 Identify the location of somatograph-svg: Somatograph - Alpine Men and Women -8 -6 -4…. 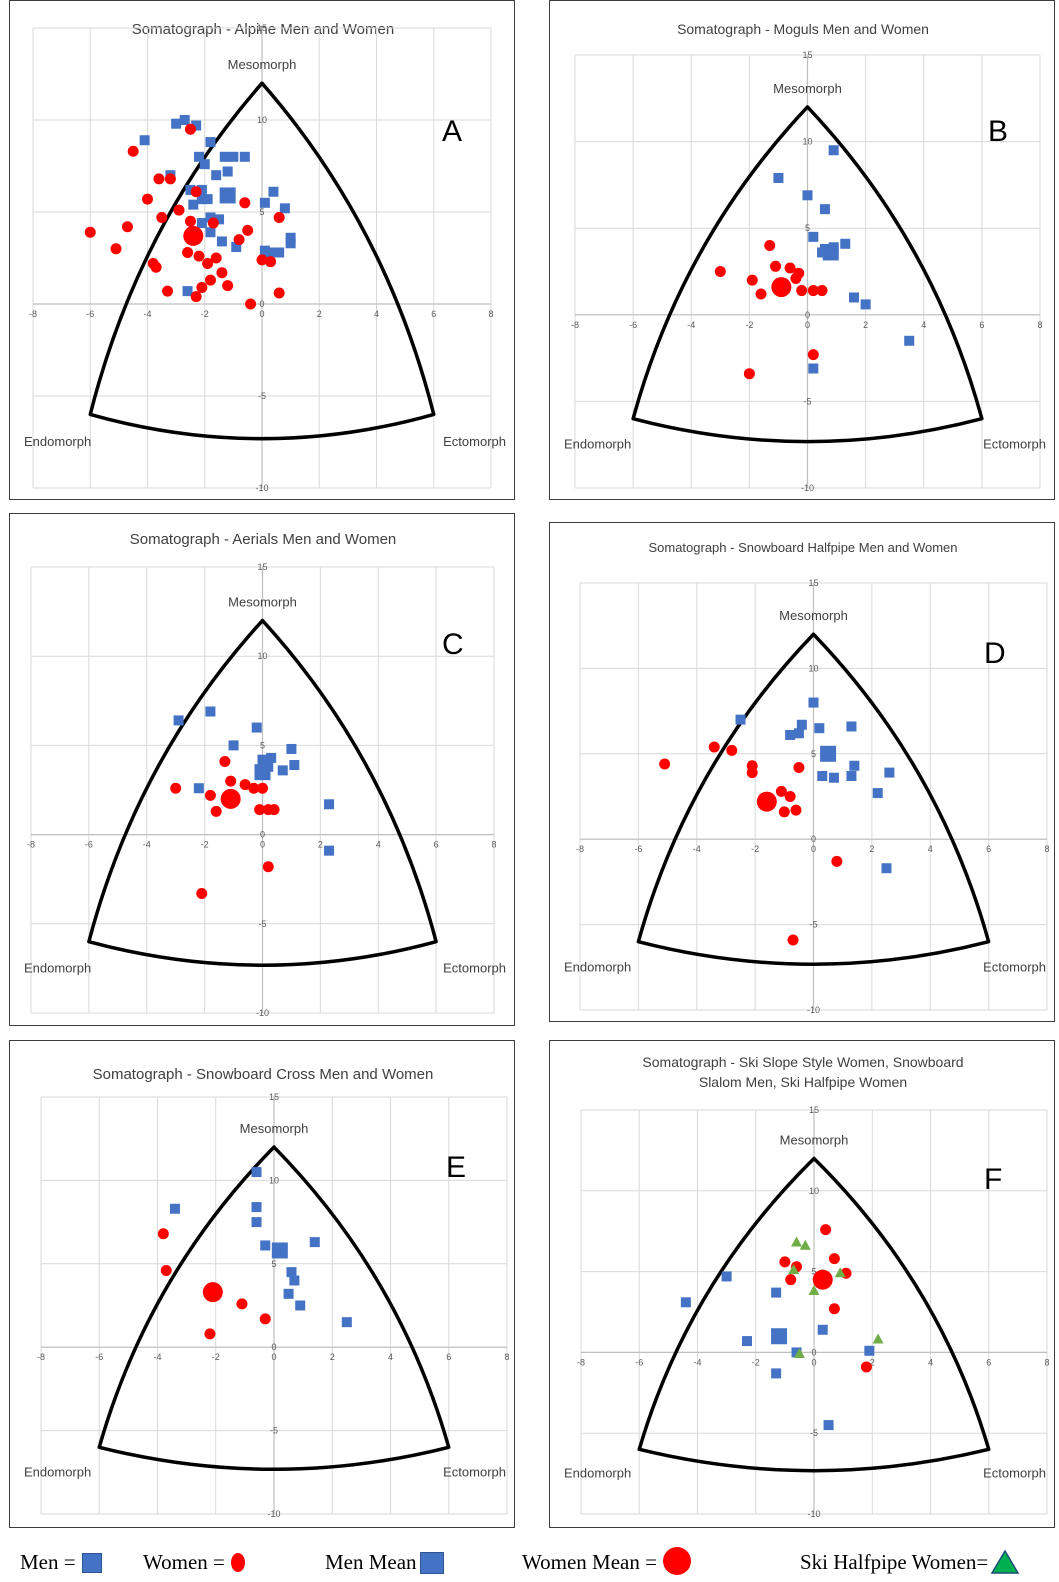
(265, 257).